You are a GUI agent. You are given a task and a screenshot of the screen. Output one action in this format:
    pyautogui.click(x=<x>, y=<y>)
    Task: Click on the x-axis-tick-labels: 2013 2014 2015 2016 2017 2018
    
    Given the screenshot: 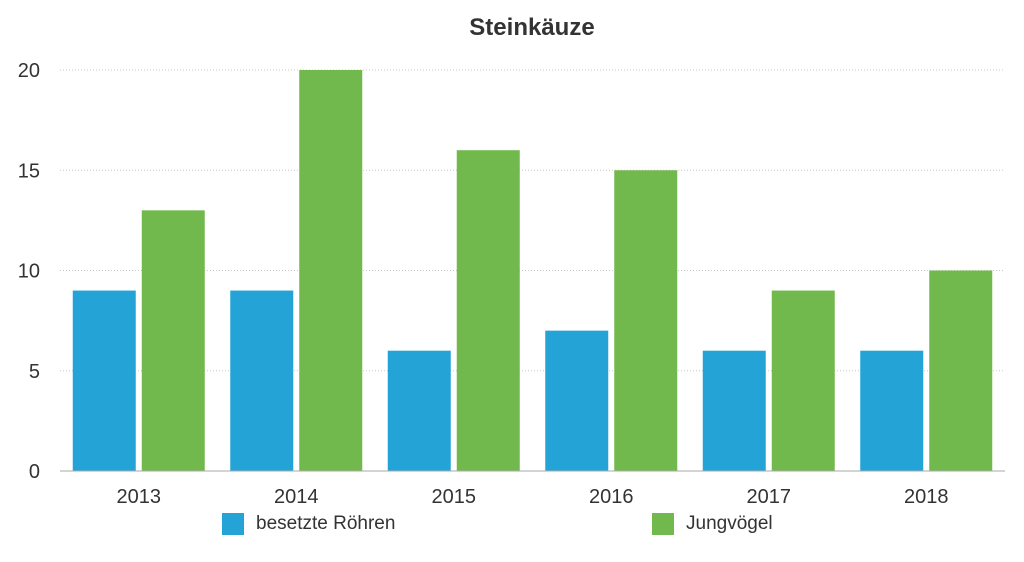 What is the action you would take?
    pyautogui.click(x=533, y=497)
    